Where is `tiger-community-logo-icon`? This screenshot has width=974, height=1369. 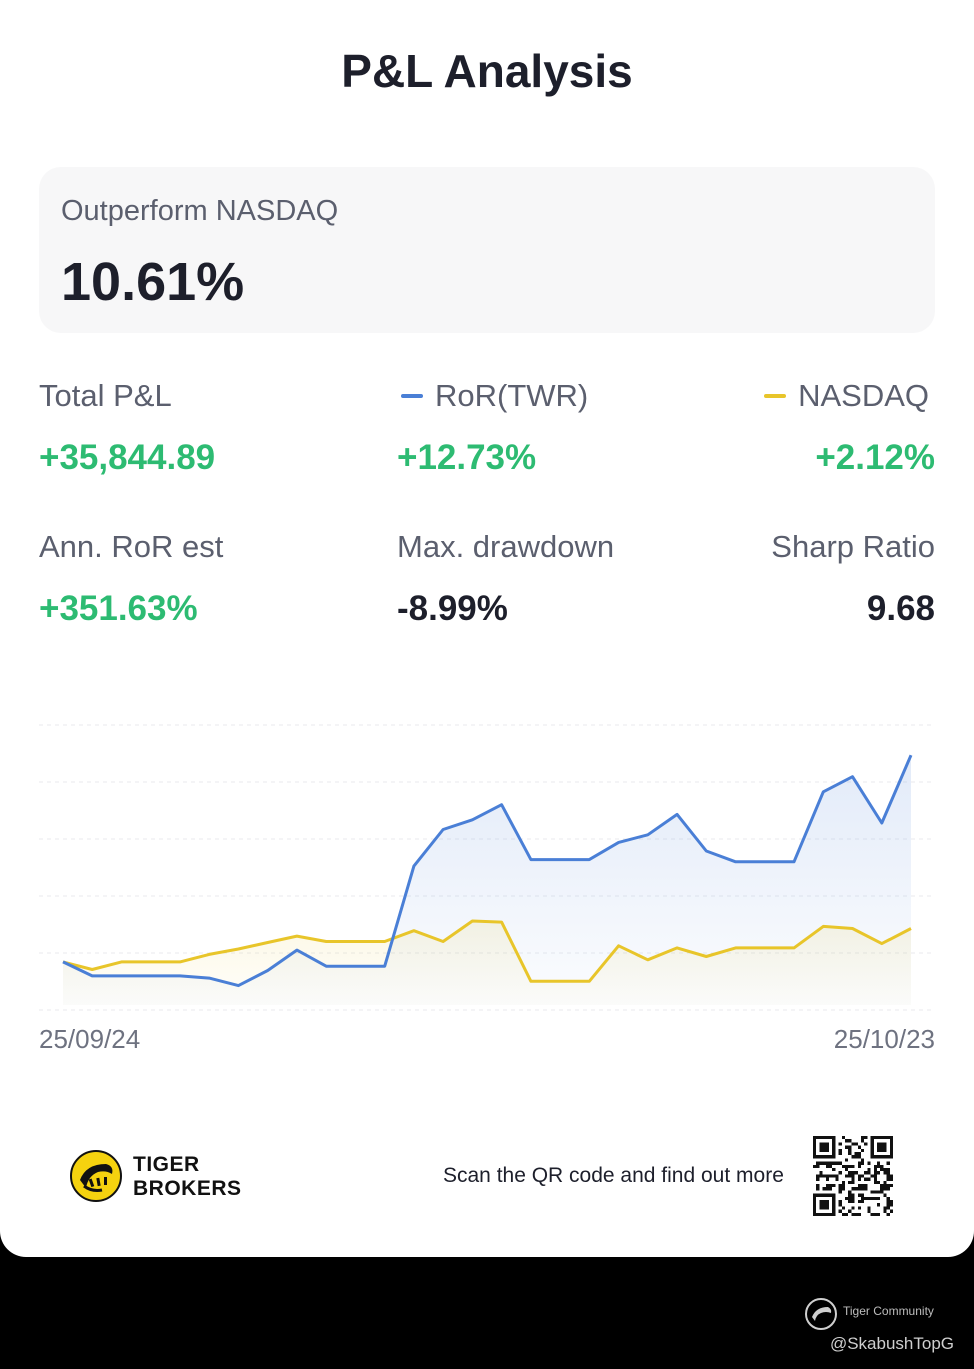 tiger-community-logo-icon is located at coordinates (821, 1314).